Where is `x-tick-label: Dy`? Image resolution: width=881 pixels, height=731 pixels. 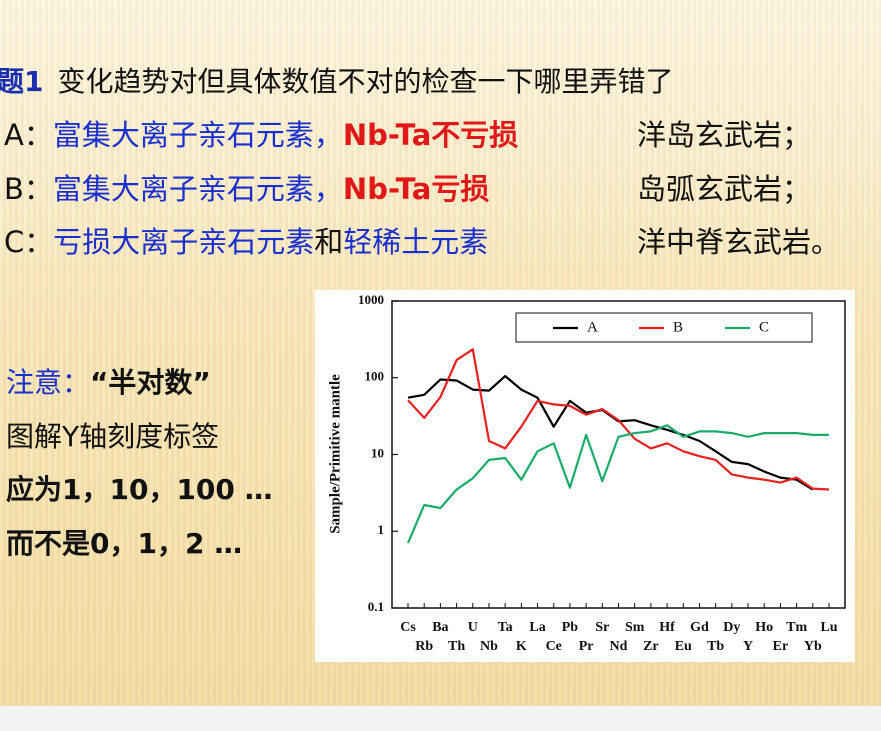
x-tick-label: Dy is located at coordinates (731, 627).